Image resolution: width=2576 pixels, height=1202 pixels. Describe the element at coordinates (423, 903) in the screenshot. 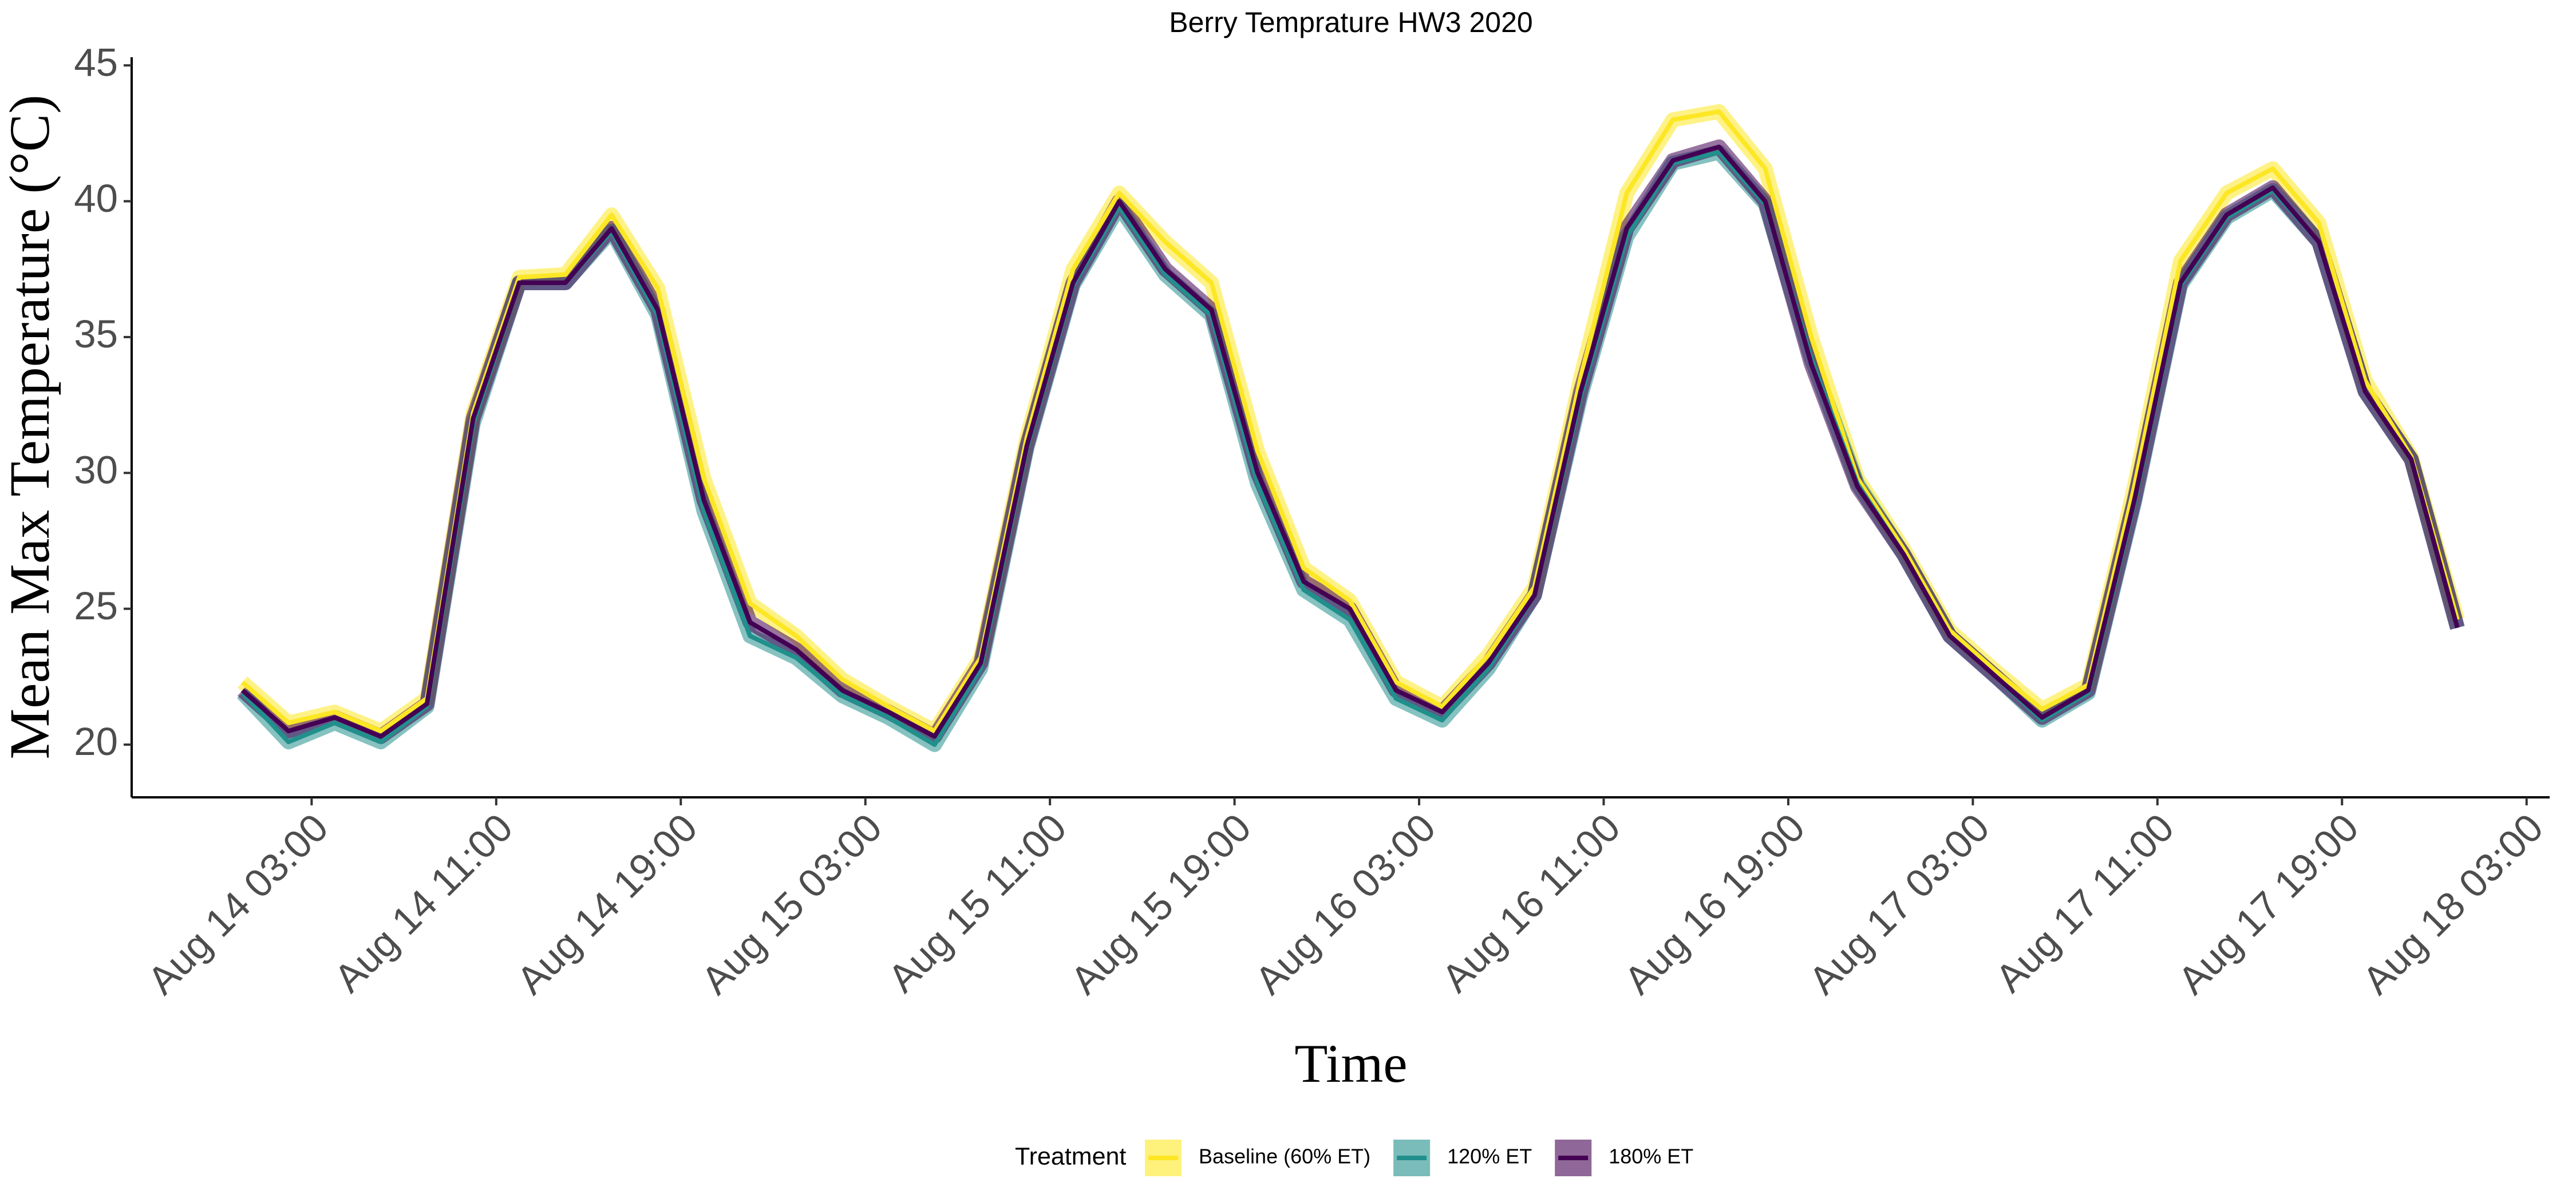

I see `x-tick-label: Aug 14 11:00` at that location.